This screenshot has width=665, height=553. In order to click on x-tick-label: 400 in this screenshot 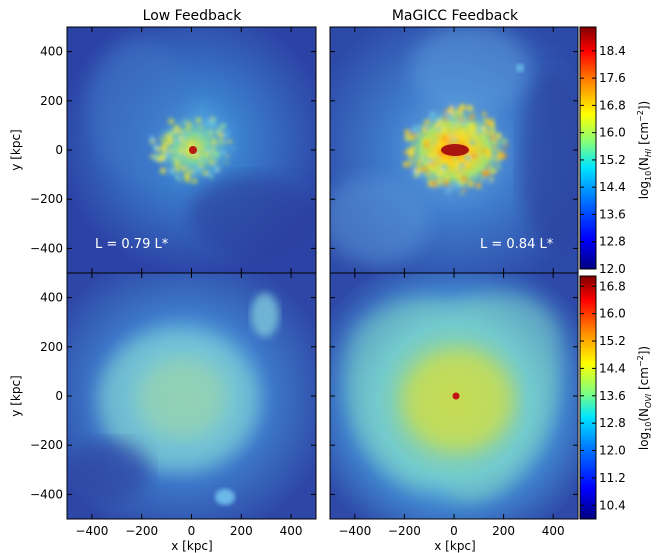, I will do `click(291, 531)`.